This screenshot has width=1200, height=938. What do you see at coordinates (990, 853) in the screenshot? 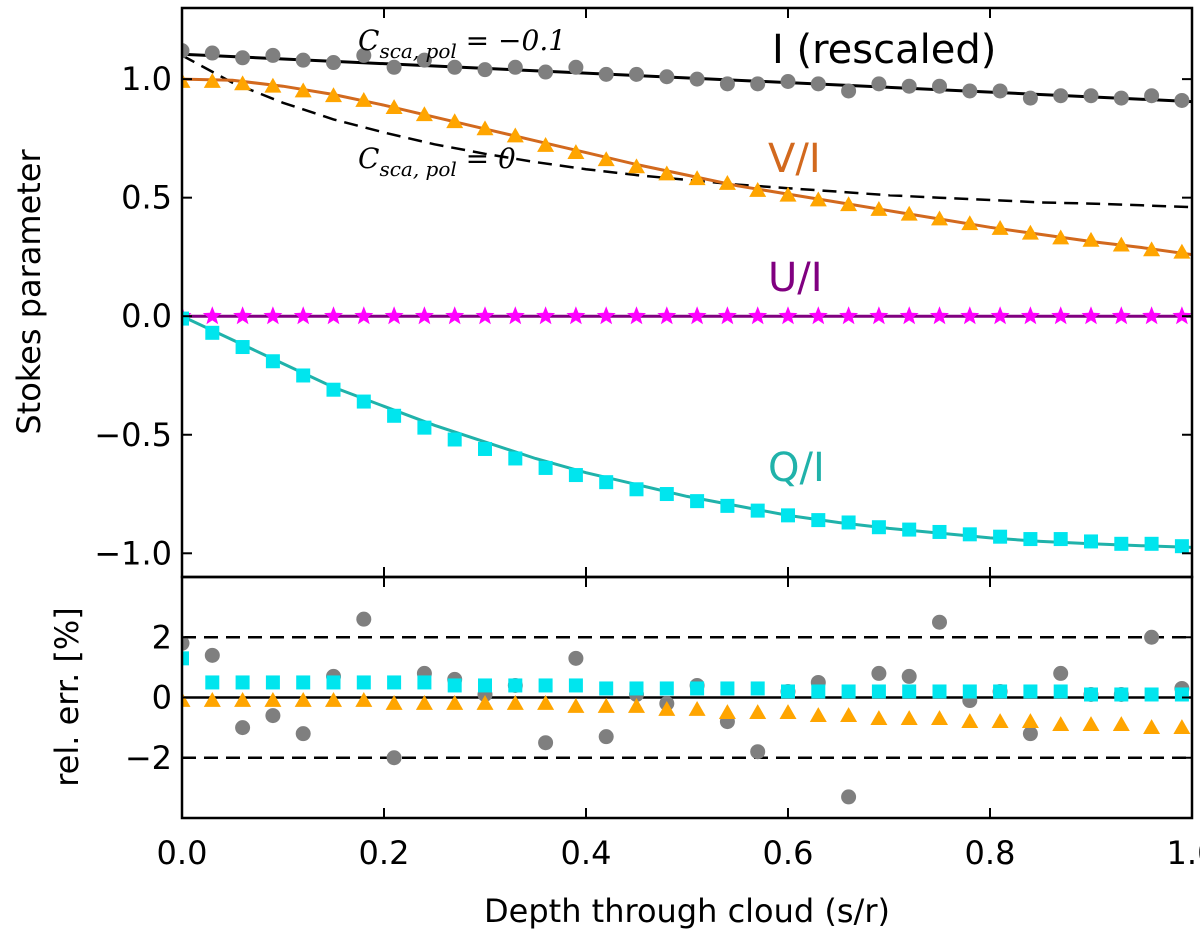
I see `x-tick-label: 0.8` at bounding box center [990, 853].